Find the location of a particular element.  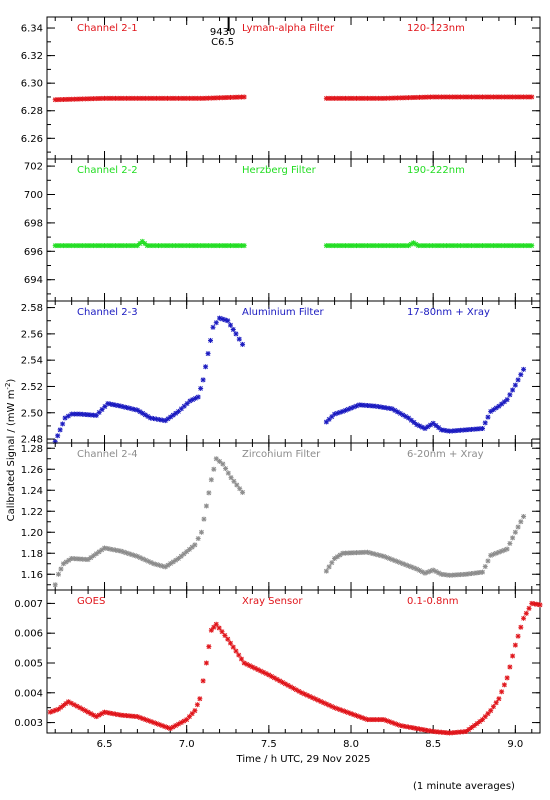

band-label: 190-222nm is located at coordinates (436, 170).